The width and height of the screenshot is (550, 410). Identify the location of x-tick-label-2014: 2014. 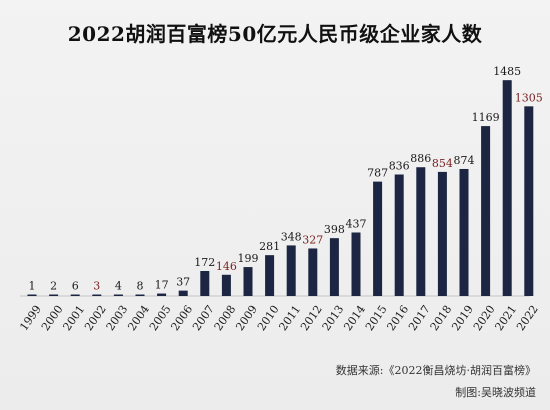
(354, 318).